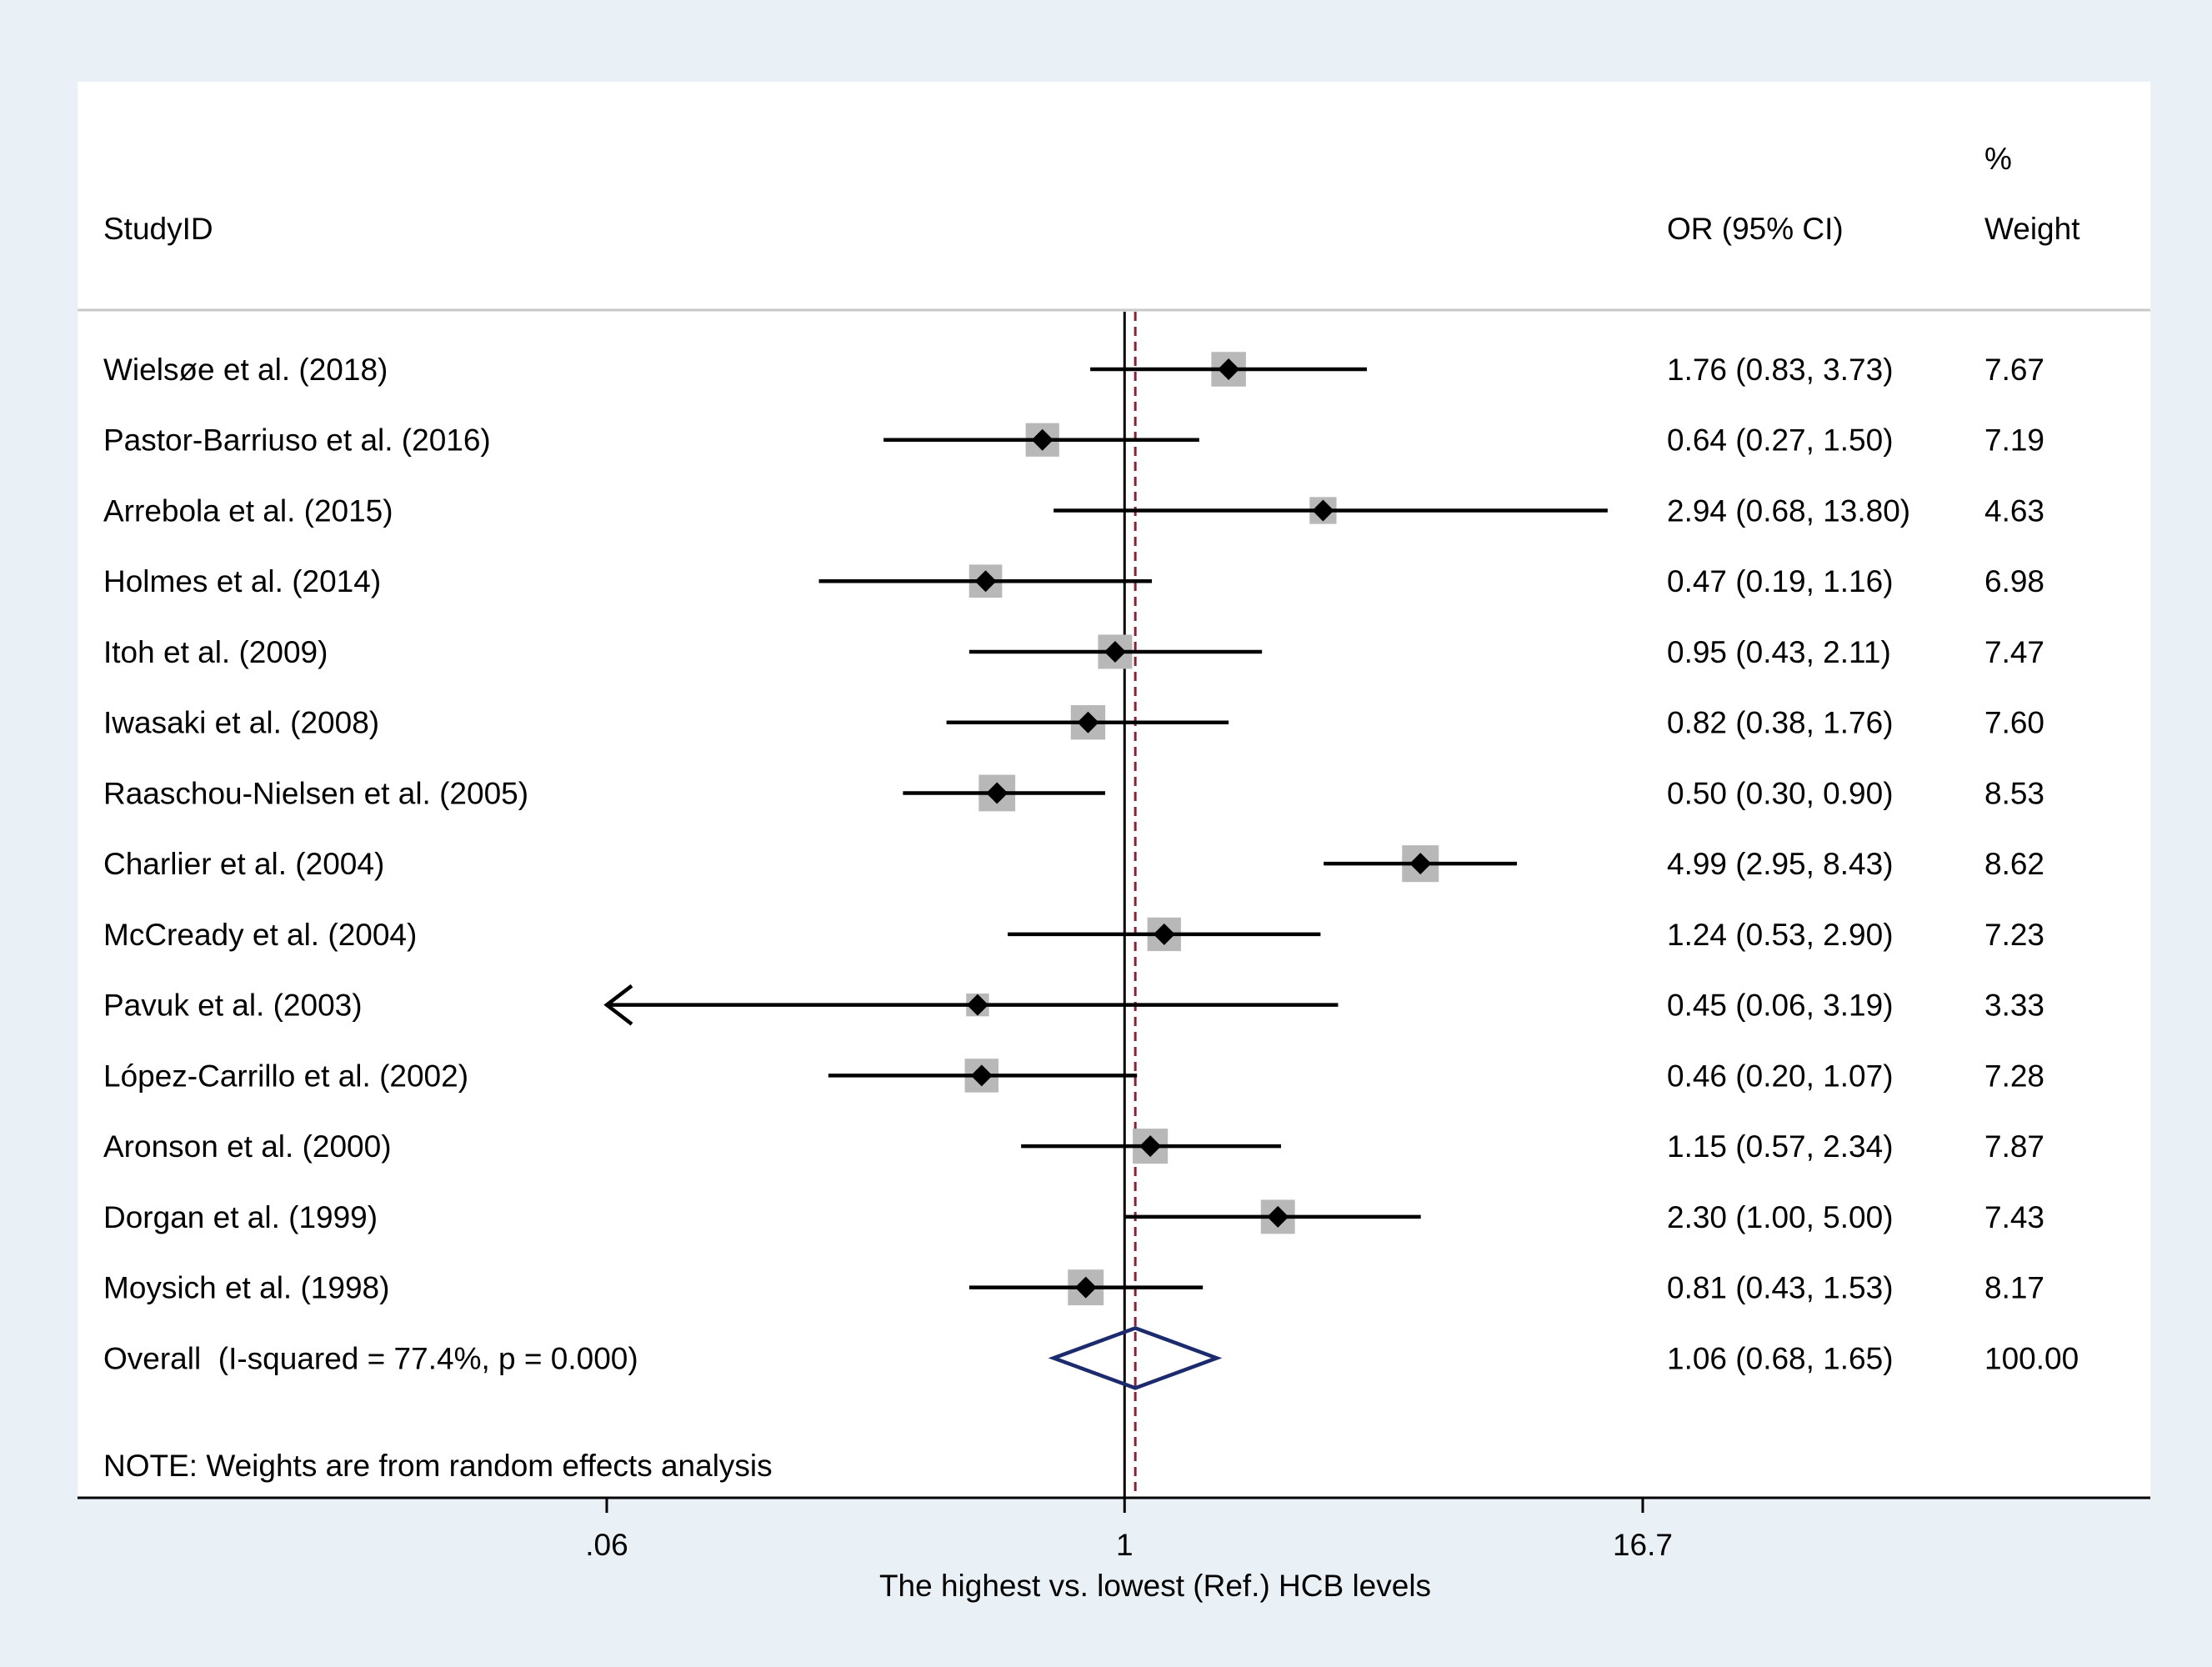 The width and height of the screenshot is (2212, 1667). What do you see at coordinates (2014, 793) in the screenshot?
I see `row-7-weight: 8.53` at bounding box center [2014, 793].